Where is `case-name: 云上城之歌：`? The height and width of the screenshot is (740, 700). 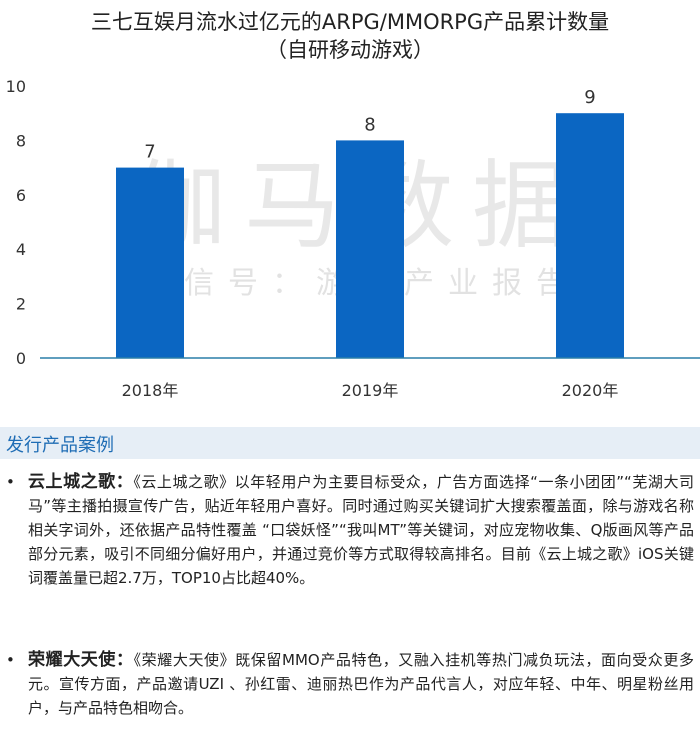 case-name: 云上城之歌： is located at coordinates (81, 482).